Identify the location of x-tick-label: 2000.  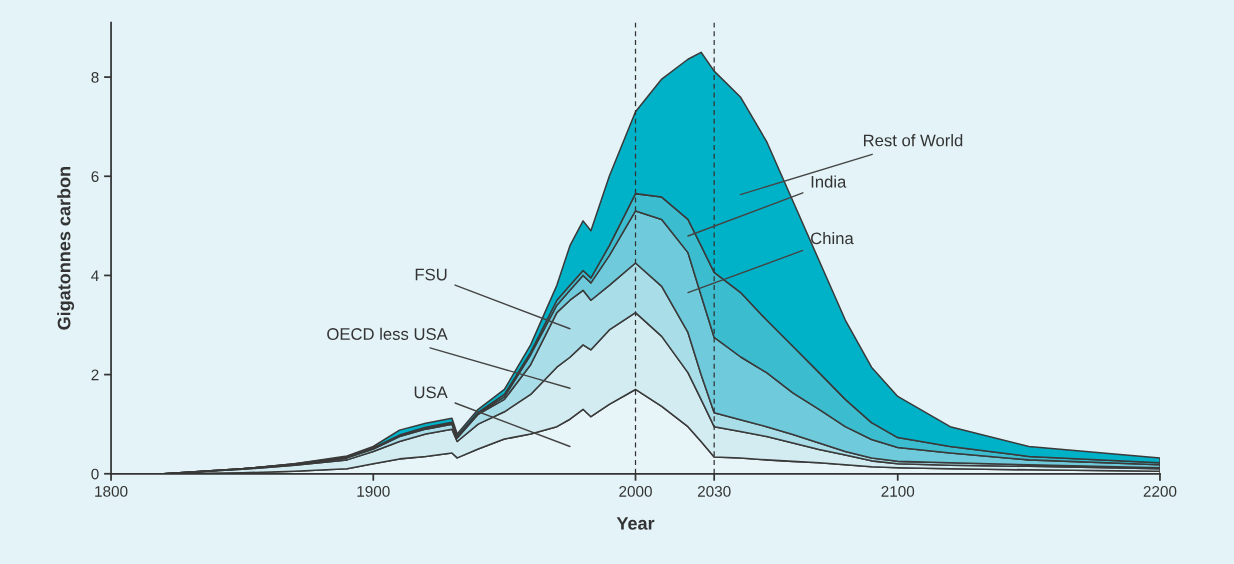
(635, 491).